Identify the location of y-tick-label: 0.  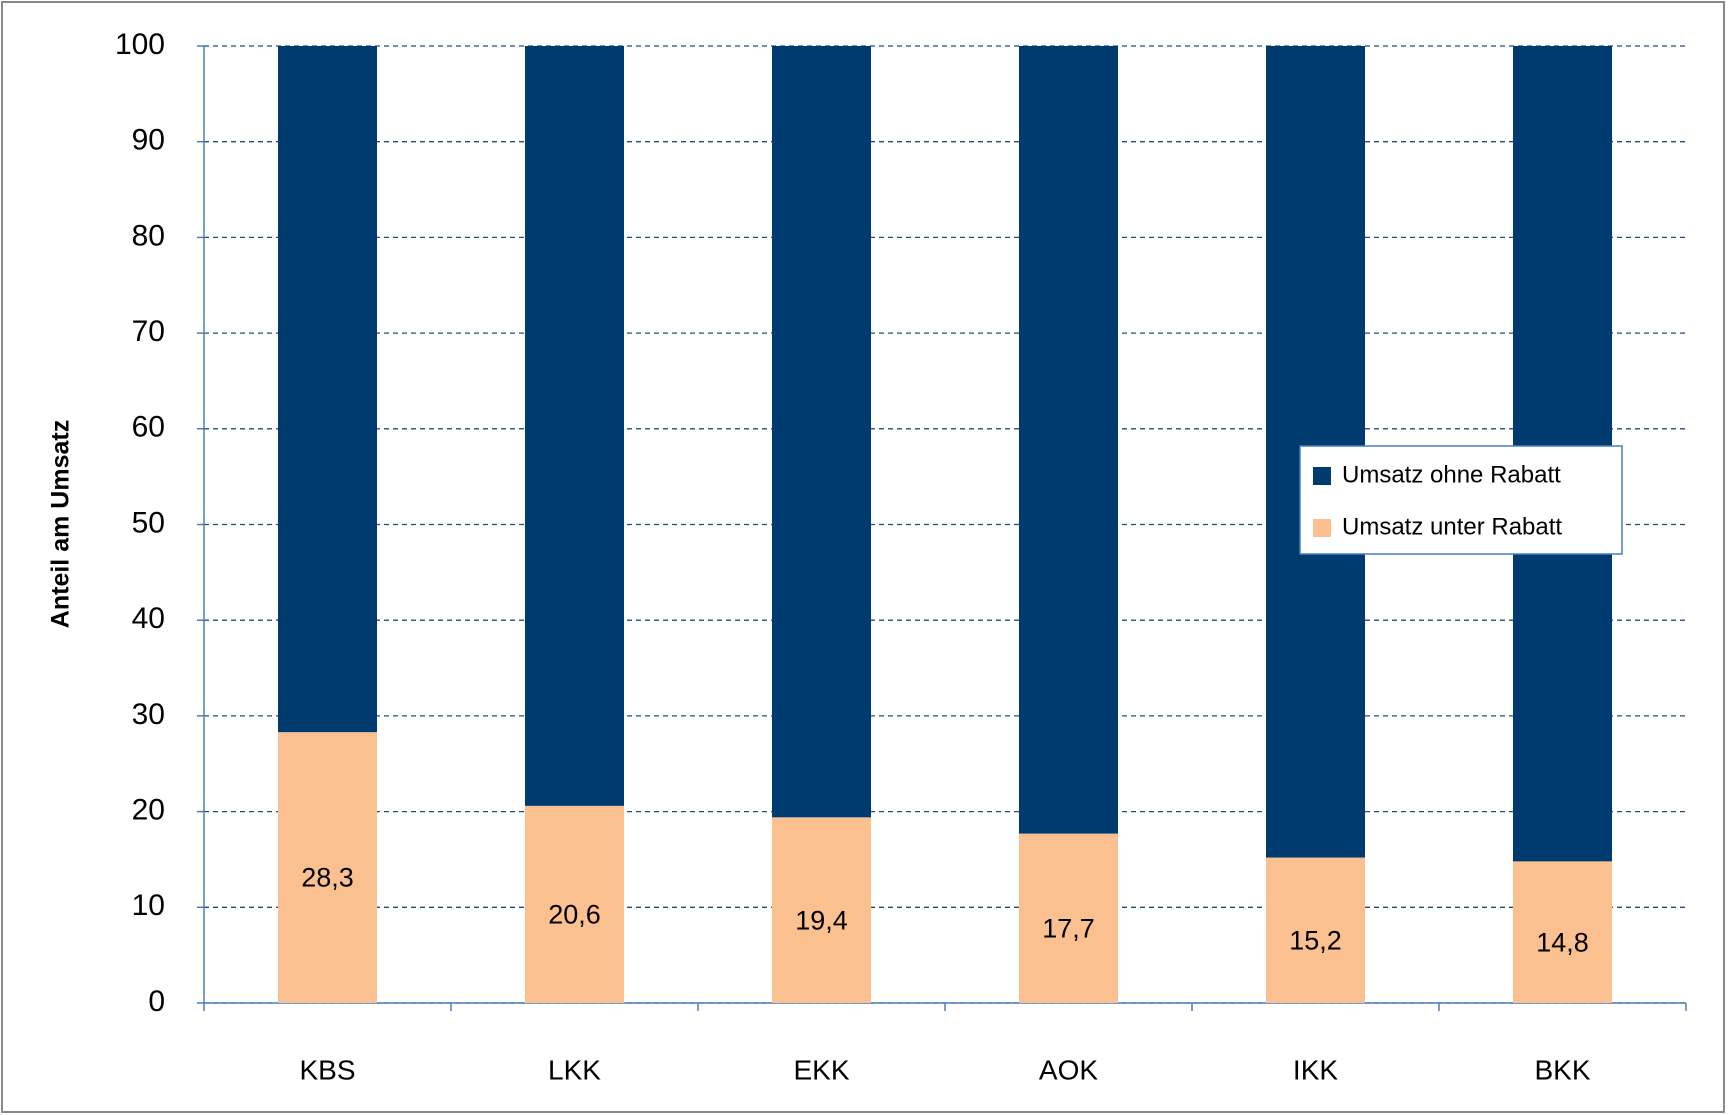
(156, 1001).